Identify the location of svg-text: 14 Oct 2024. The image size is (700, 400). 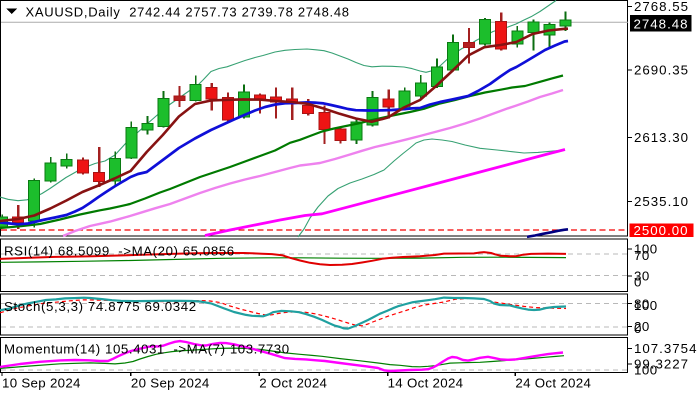
(426, 383).